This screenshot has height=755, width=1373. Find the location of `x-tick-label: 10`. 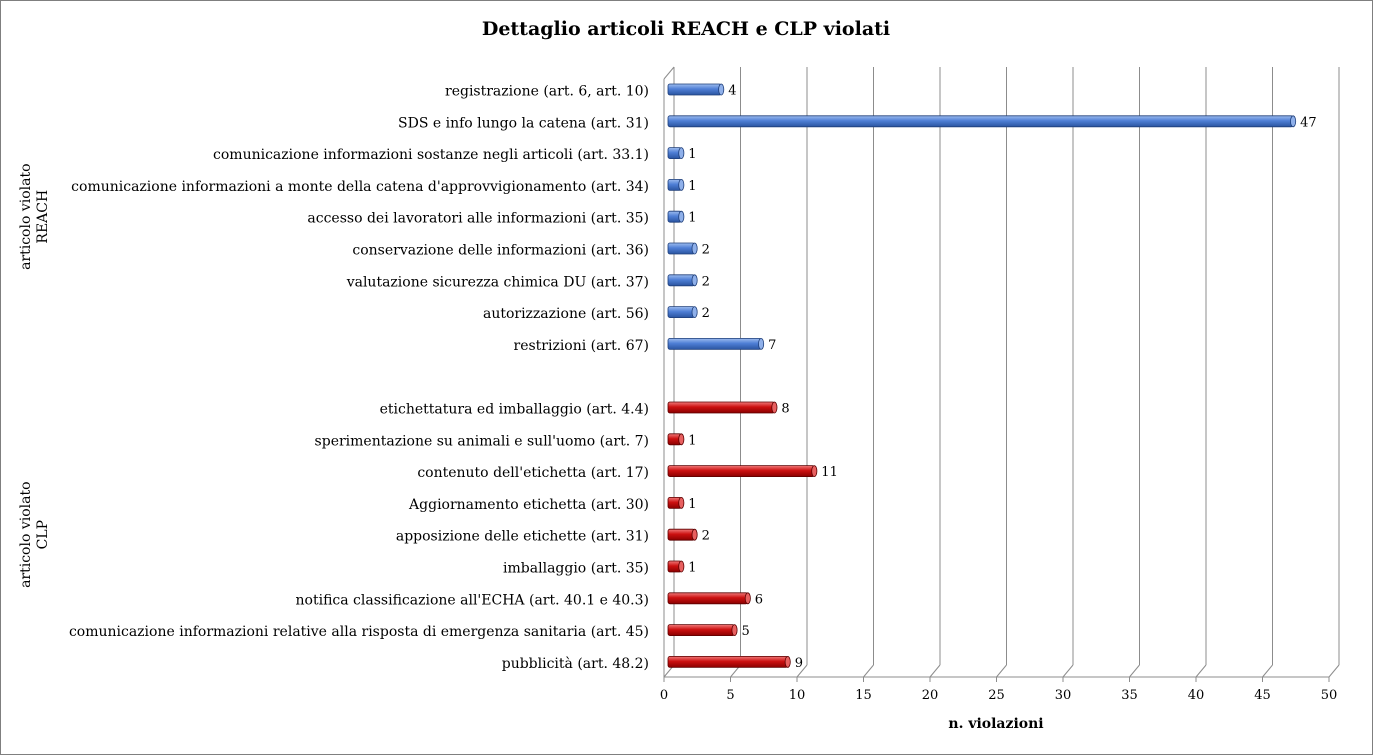

x-tick-label: 10 is located at coordinates (797, 695).